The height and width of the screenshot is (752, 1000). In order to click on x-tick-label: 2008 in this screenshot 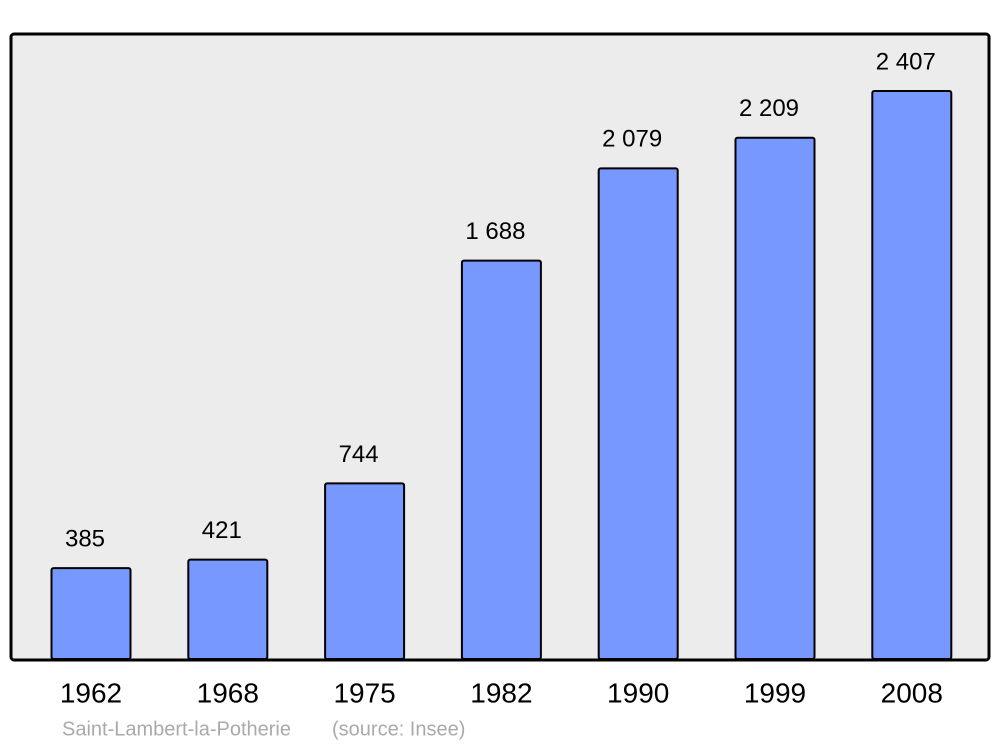, I will do `click(912, 692)`.